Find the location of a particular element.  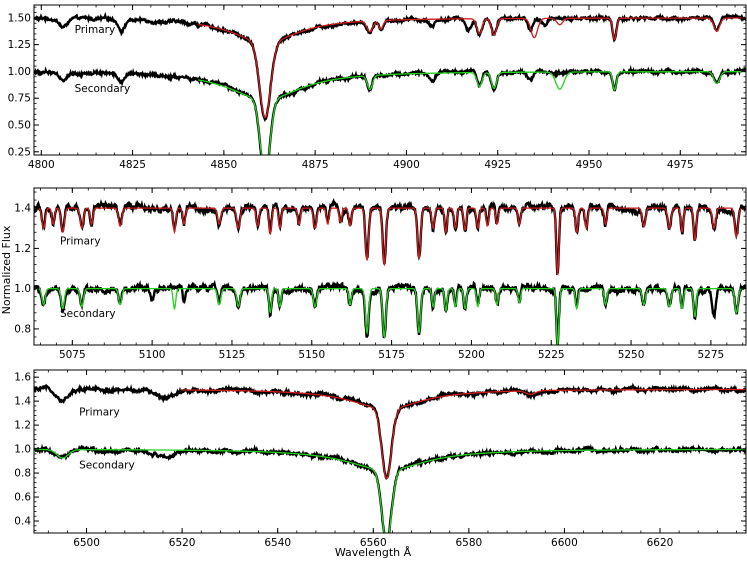

x-tick-label: 6620 is located at coordinates (660, 543).